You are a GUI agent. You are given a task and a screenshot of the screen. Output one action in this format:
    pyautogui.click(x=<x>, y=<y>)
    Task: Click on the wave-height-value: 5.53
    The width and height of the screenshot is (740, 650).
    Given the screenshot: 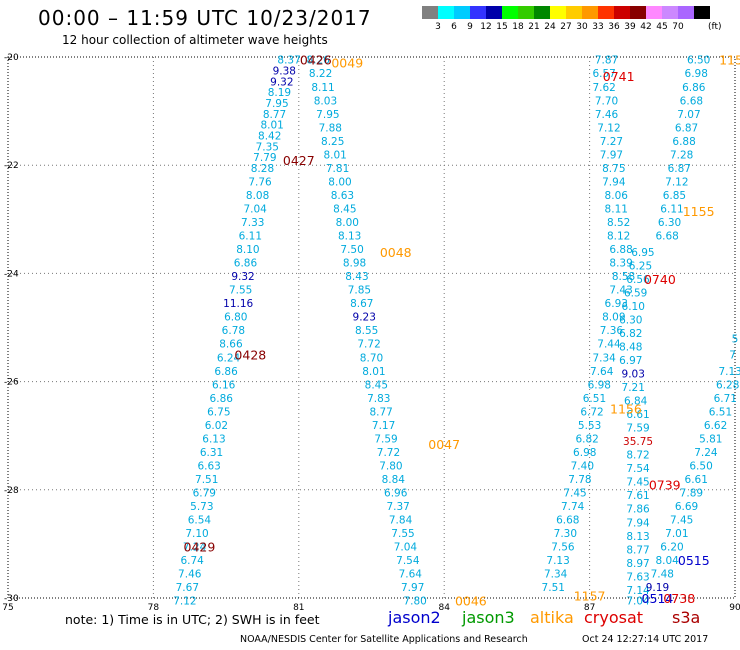 What is the action you would take?
    pyautogui.click(x=589, y=426)
    